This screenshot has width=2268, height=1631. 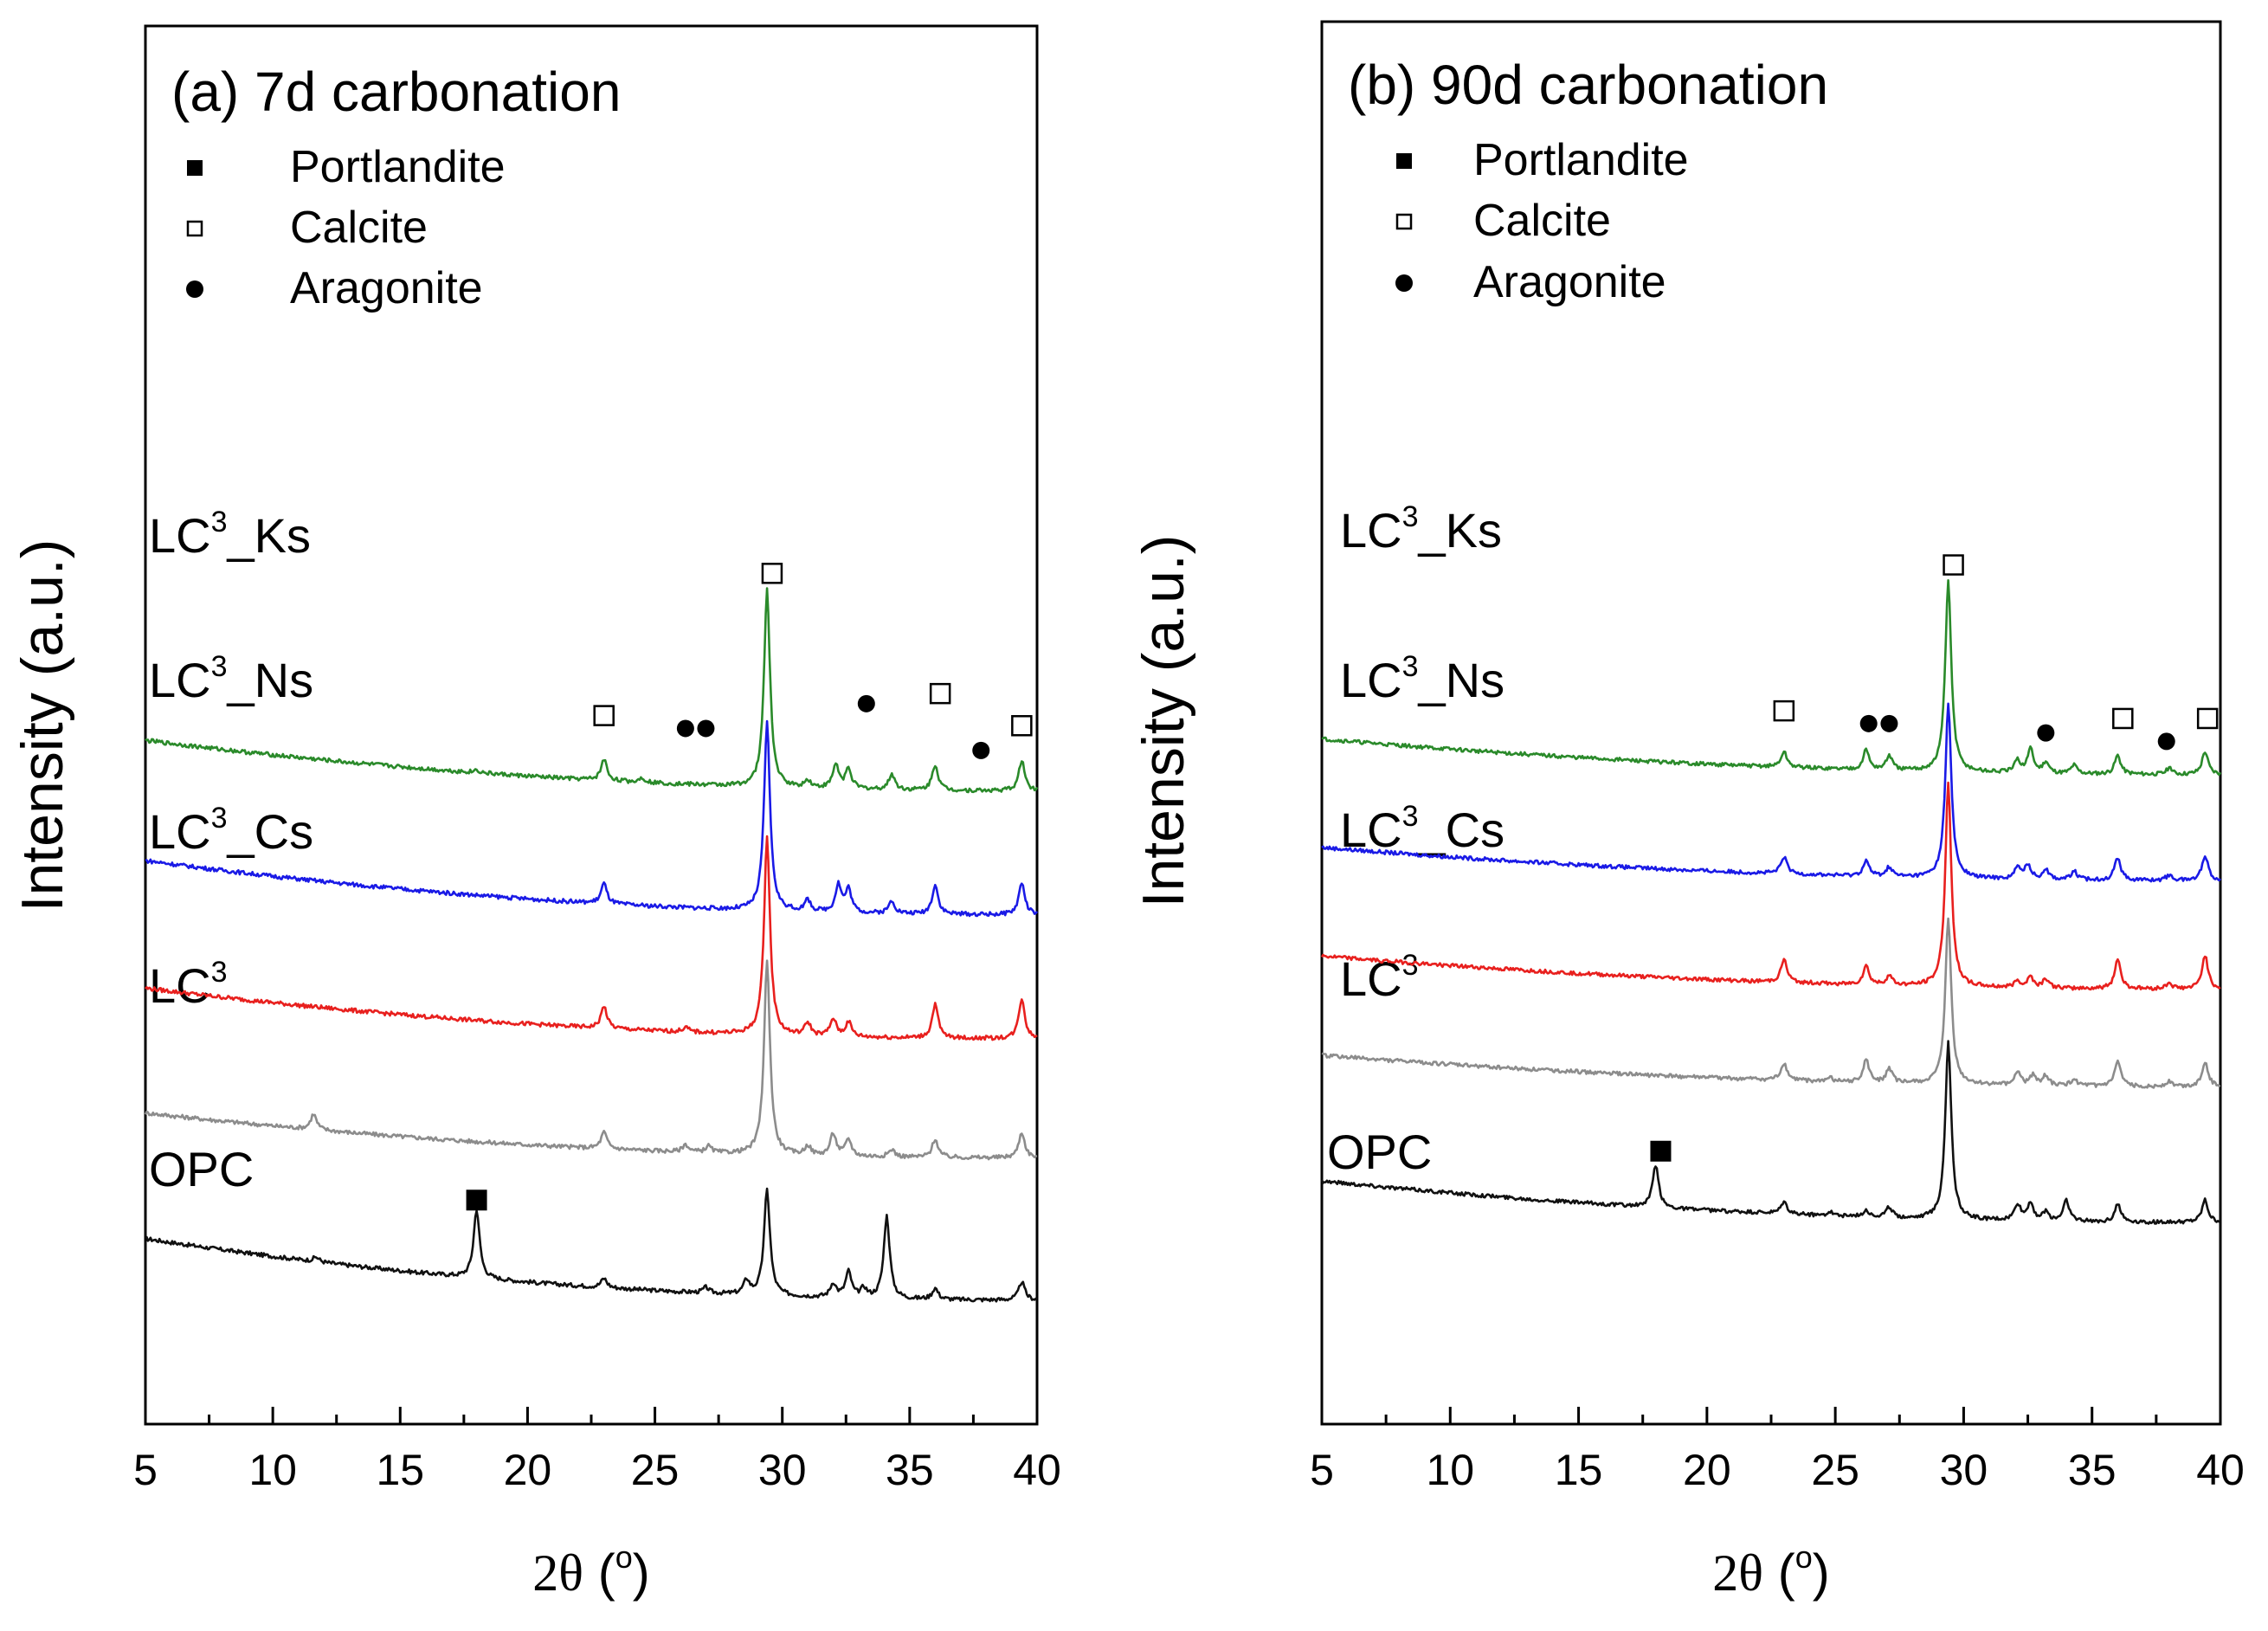 I want to click on panel-title: (a) 7d carbonation, so click(x=396, y=92).